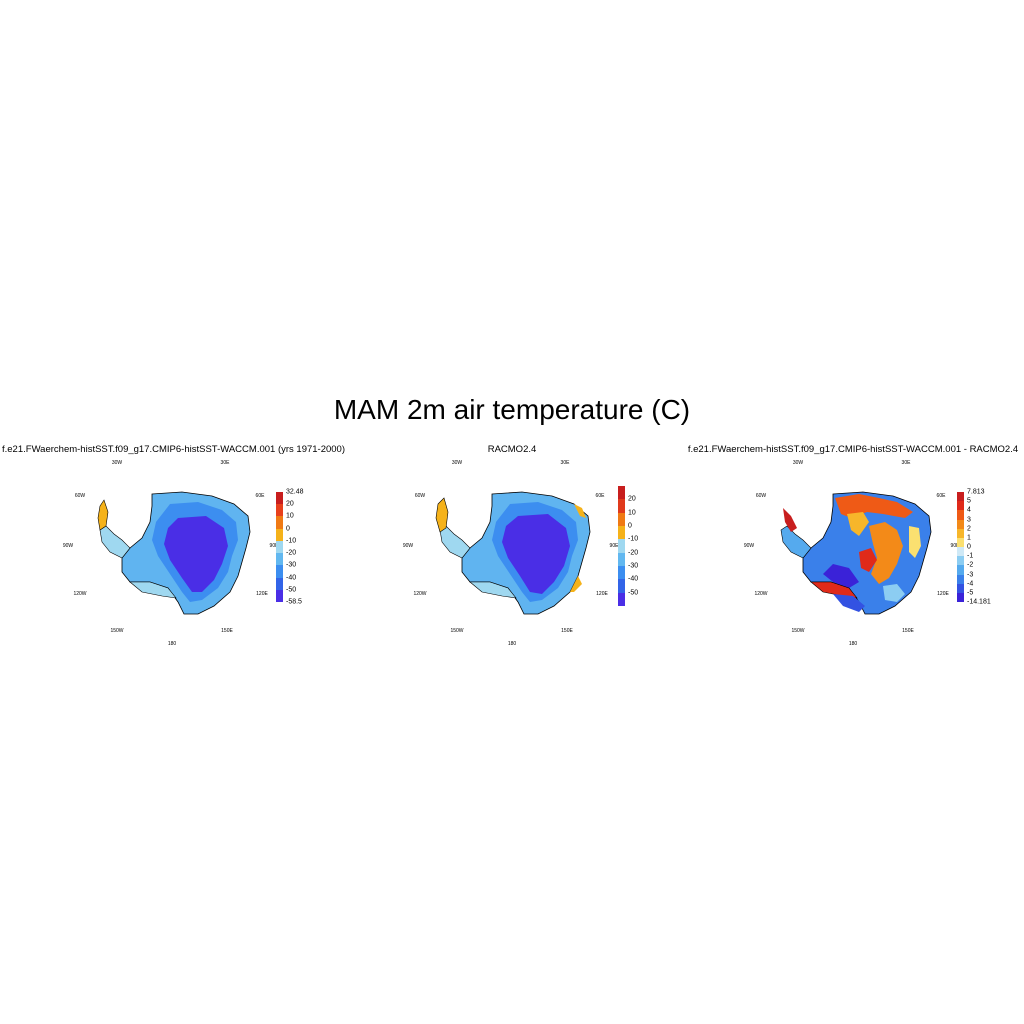 Image resolution: width=1024 pixels, height=1024 pixels. Describe the element at coordinates (982, 547) in the screenshot. I see `colorbar-diff: 7.813 5 4 3 2 1 0 -1 -2 -3 -4 -5 -14.181` at that location.